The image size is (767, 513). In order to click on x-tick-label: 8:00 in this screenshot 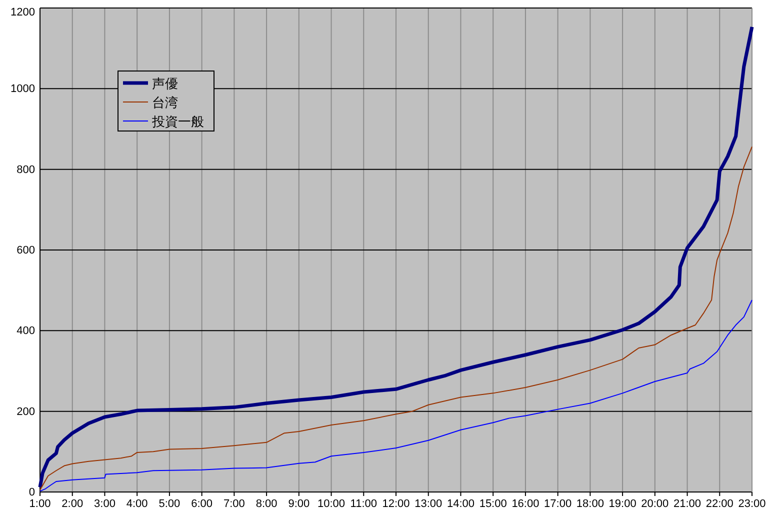, I will do `click(267, 504)`.